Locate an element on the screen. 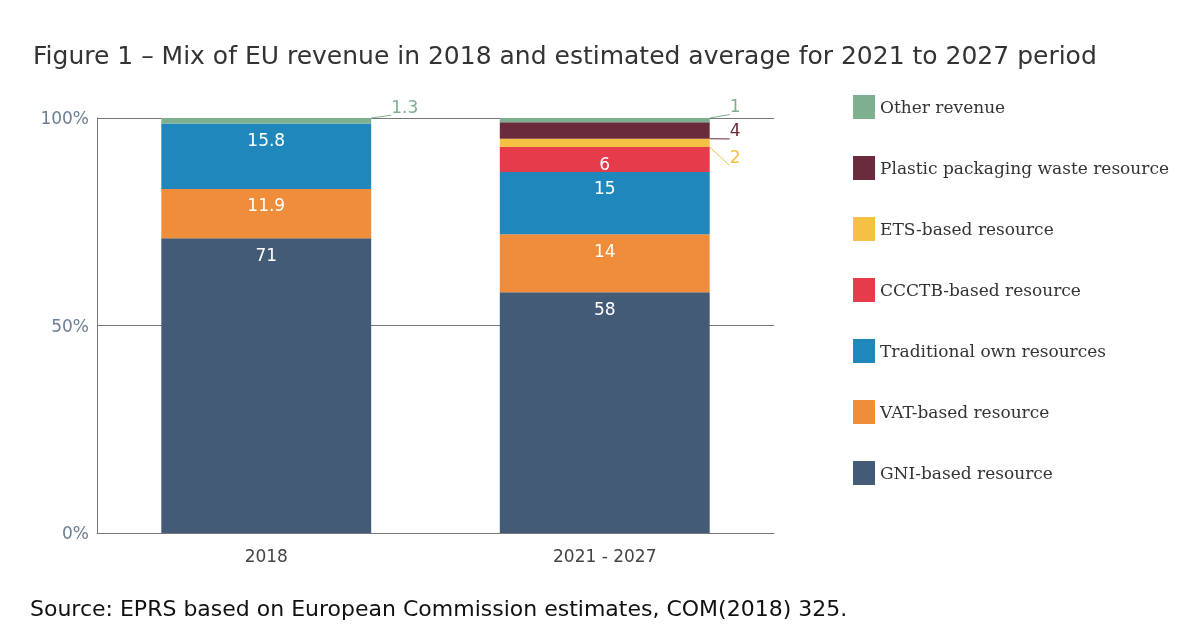 This screenshot has width=1194, height=643. data-label: 11.9 is located at coordinates (266, 205).